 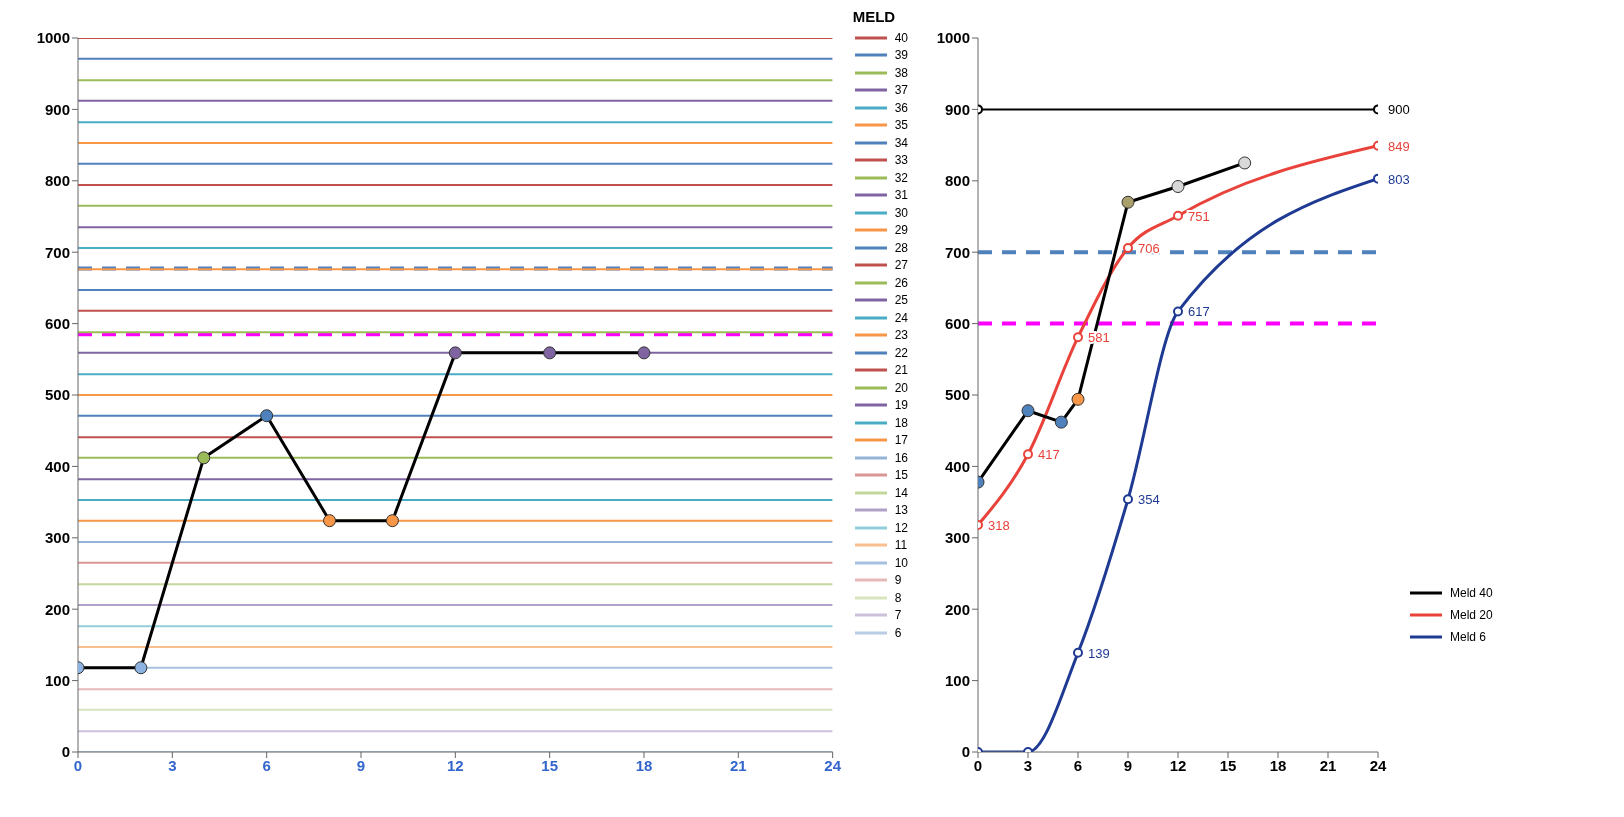 I want to click on legend-label: 11, so click(x=901, y=545).